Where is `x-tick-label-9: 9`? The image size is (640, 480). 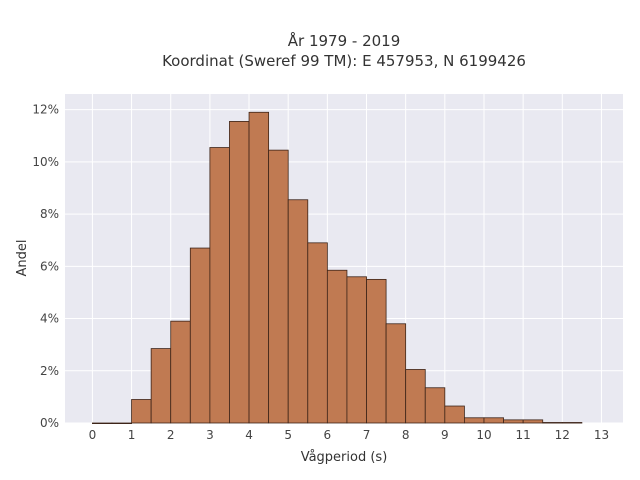
x-tick-label-9: 9 is located at coordinates (445, 435).